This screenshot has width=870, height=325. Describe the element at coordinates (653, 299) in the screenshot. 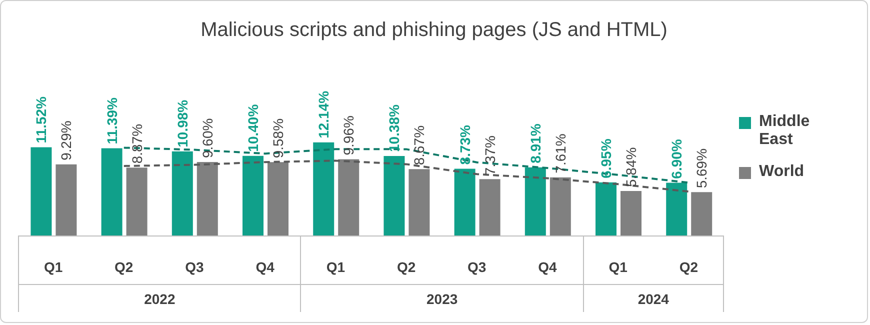

I see `text: 2024` at that location.